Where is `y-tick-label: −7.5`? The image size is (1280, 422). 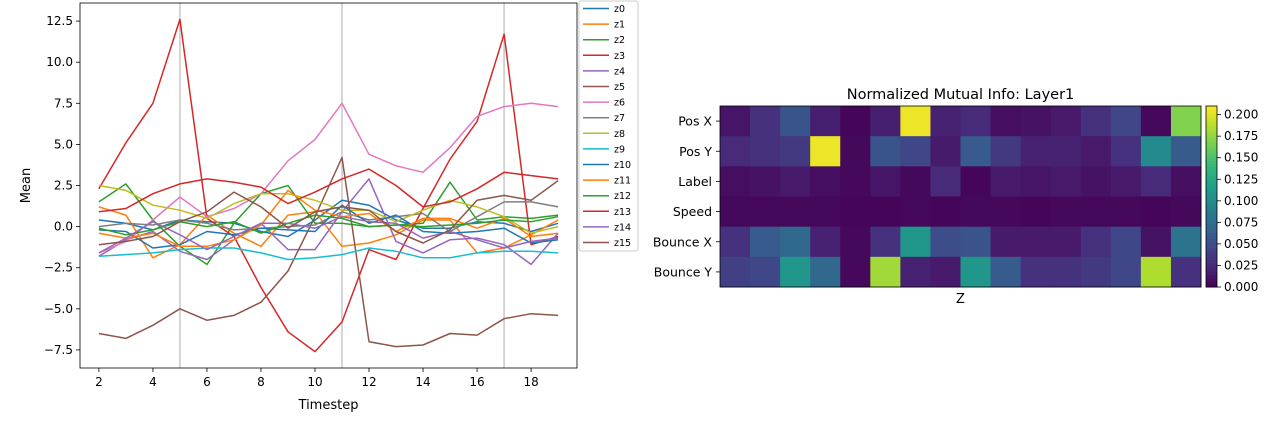 y-tick-label: −7.5 is located at coordinates (58, 350).